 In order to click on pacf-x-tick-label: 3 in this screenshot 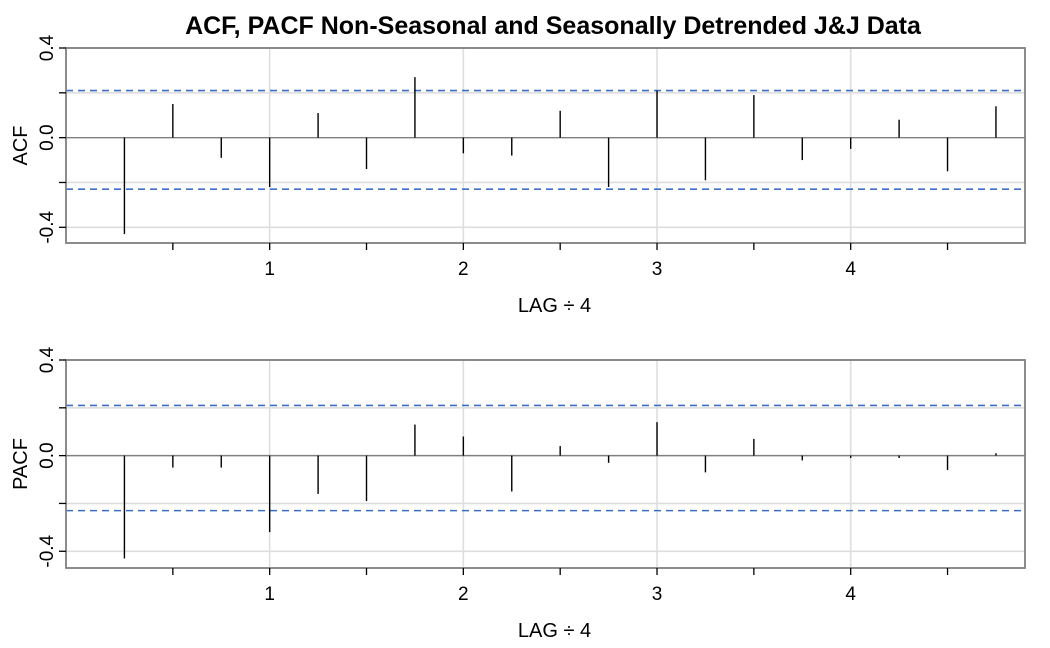, I will do `click(657, 594)`.